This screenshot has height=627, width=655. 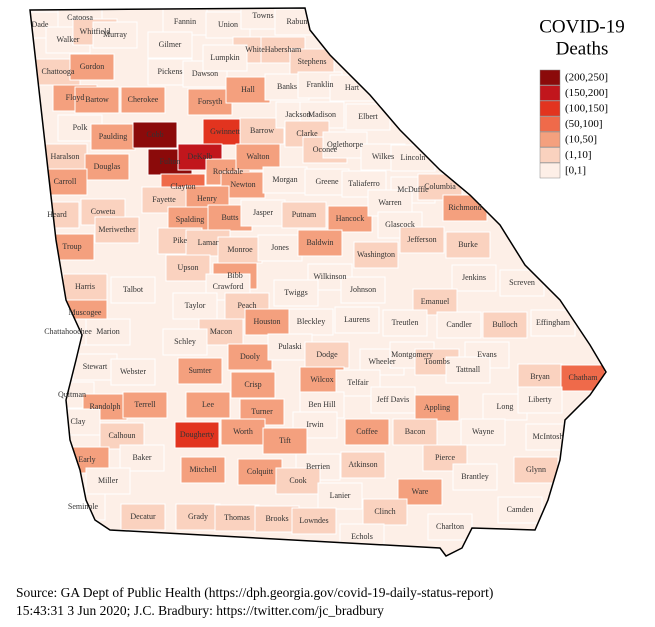 I want to click on county-label: Effingham, so click(x=553, y=322).